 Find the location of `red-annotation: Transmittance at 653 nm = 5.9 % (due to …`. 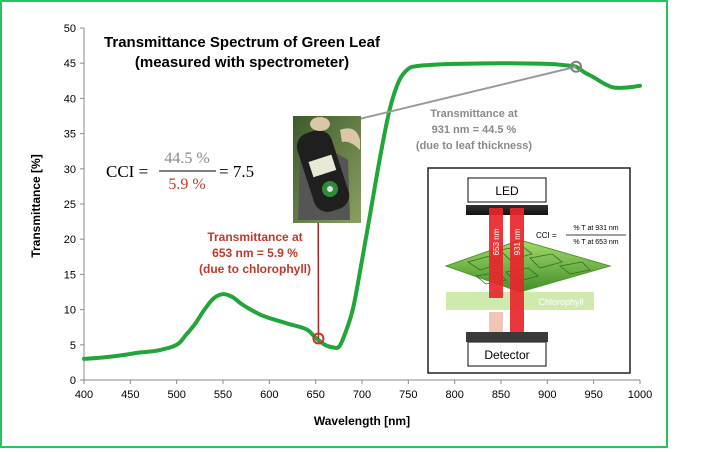

red-annotation: Transmittance at 653 nm = 5.9 % (due to … is located at coordinates (255, 253).